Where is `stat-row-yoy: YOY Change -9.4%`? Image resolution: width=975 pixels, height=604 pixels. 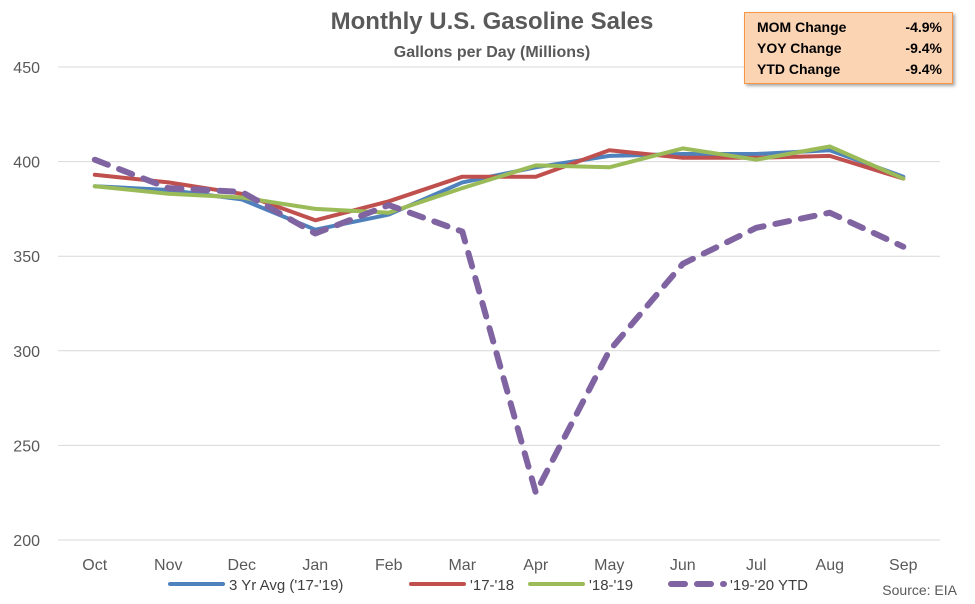
stat-row-yoy: YOY Change -9.4% is located at coordinates (849, 48).